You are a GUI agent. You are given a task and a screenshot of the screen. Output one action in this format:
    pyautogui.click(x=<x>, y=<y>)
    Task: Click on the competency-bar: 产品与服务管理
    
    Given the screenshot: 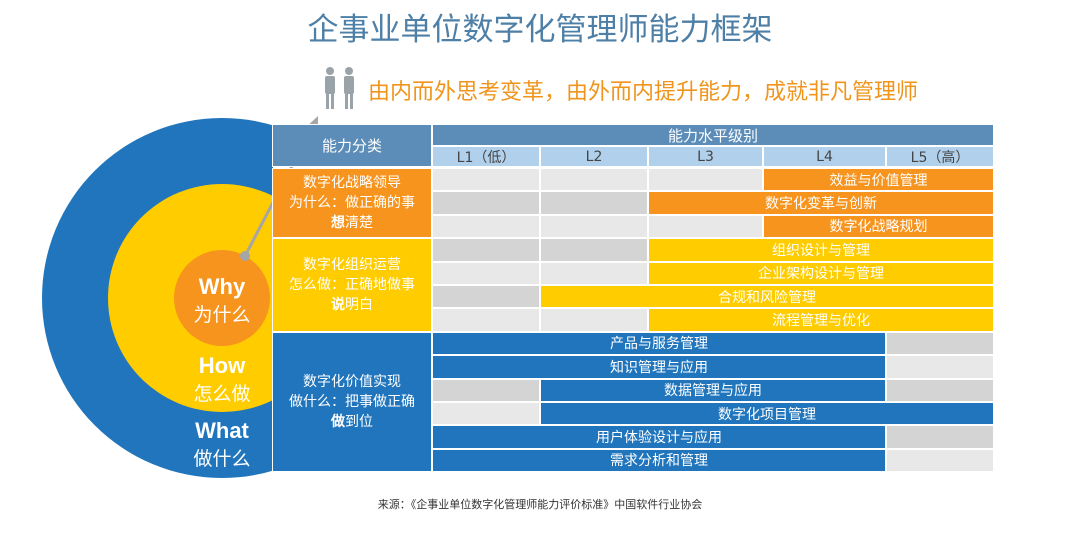 What is the action you would take?
    pyautogui.click(x=659, y=343)
    